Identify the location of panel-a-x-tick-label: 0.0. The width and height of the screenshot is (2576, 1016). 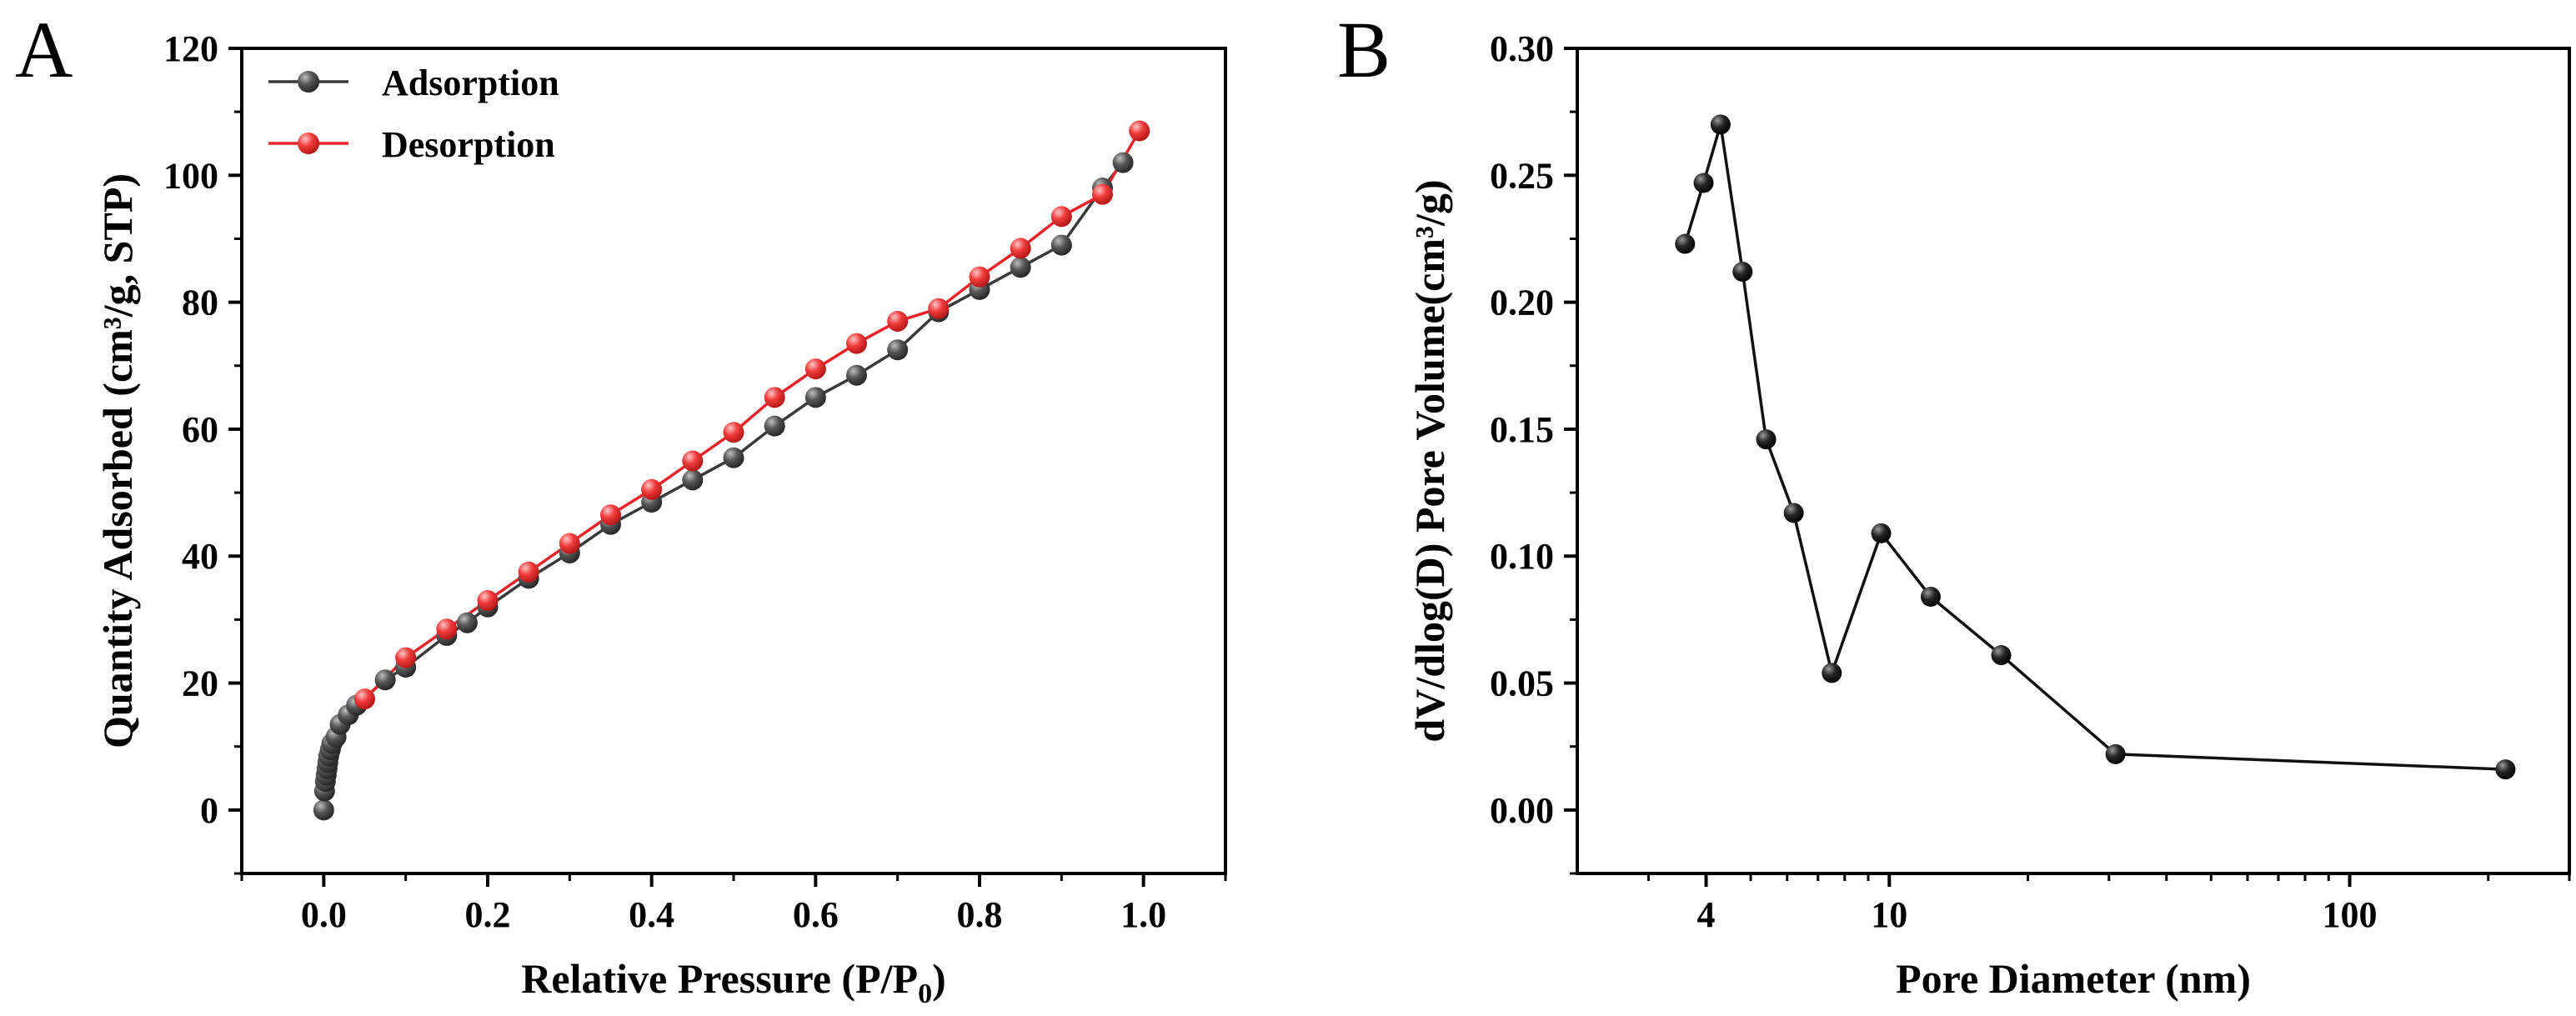
(324, 915).